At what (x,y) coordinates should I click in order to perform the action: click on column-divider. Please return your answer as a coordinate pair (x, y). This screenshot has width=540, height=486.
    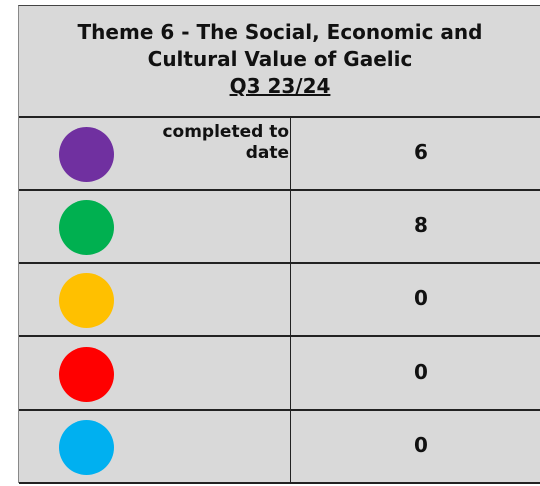
    Looking at the image, I should click on (290, 301).